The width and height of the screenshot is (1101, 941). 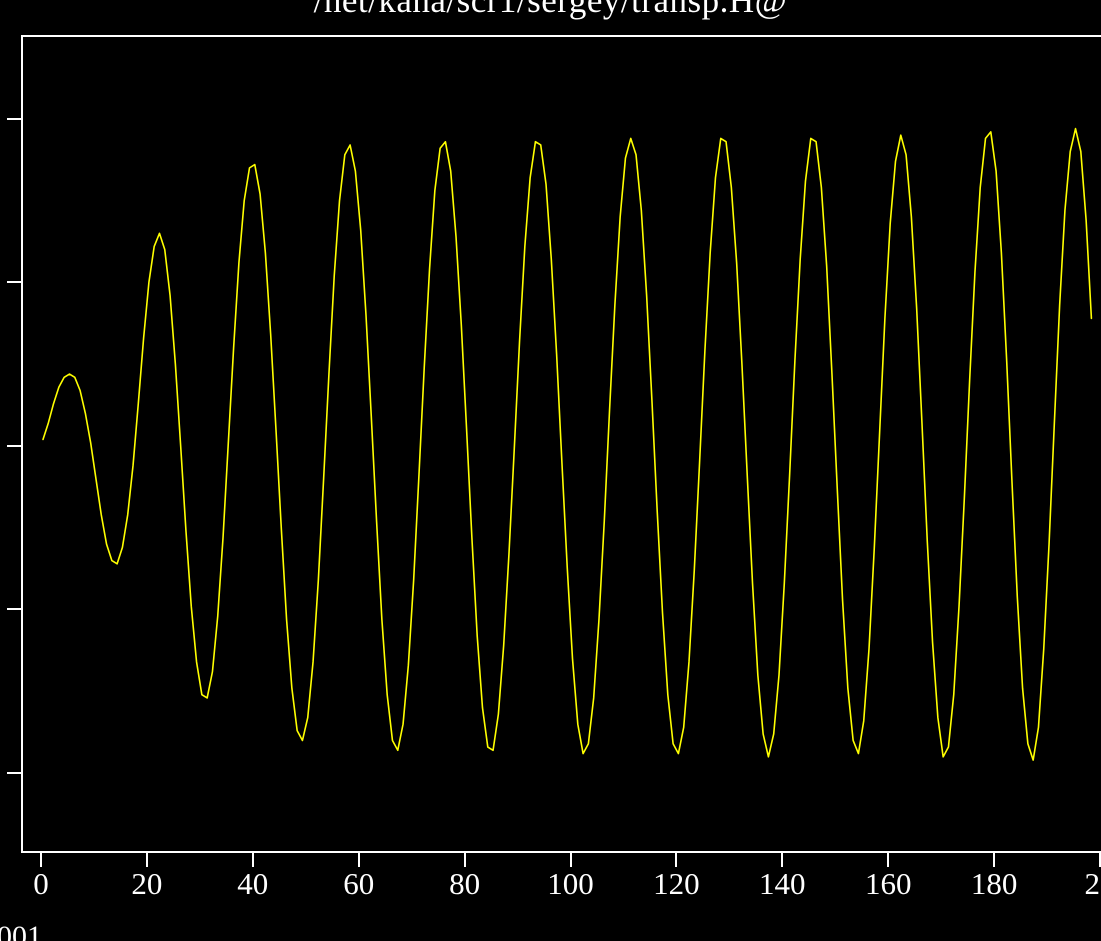 I want to click on x-axis-tick-label: 160, so click(x=888, y=883).